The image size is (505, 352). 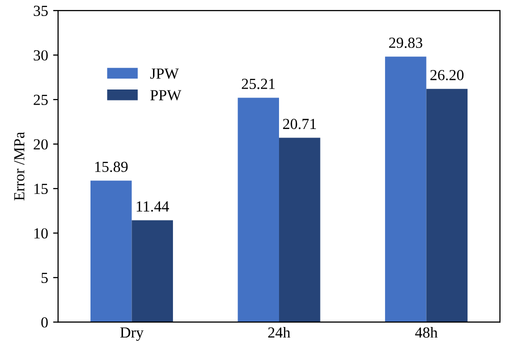 What do you see at coordinates (299, 124) in the screenshot?
I see `data-label: 20.71` at bounding box center [299, 124].